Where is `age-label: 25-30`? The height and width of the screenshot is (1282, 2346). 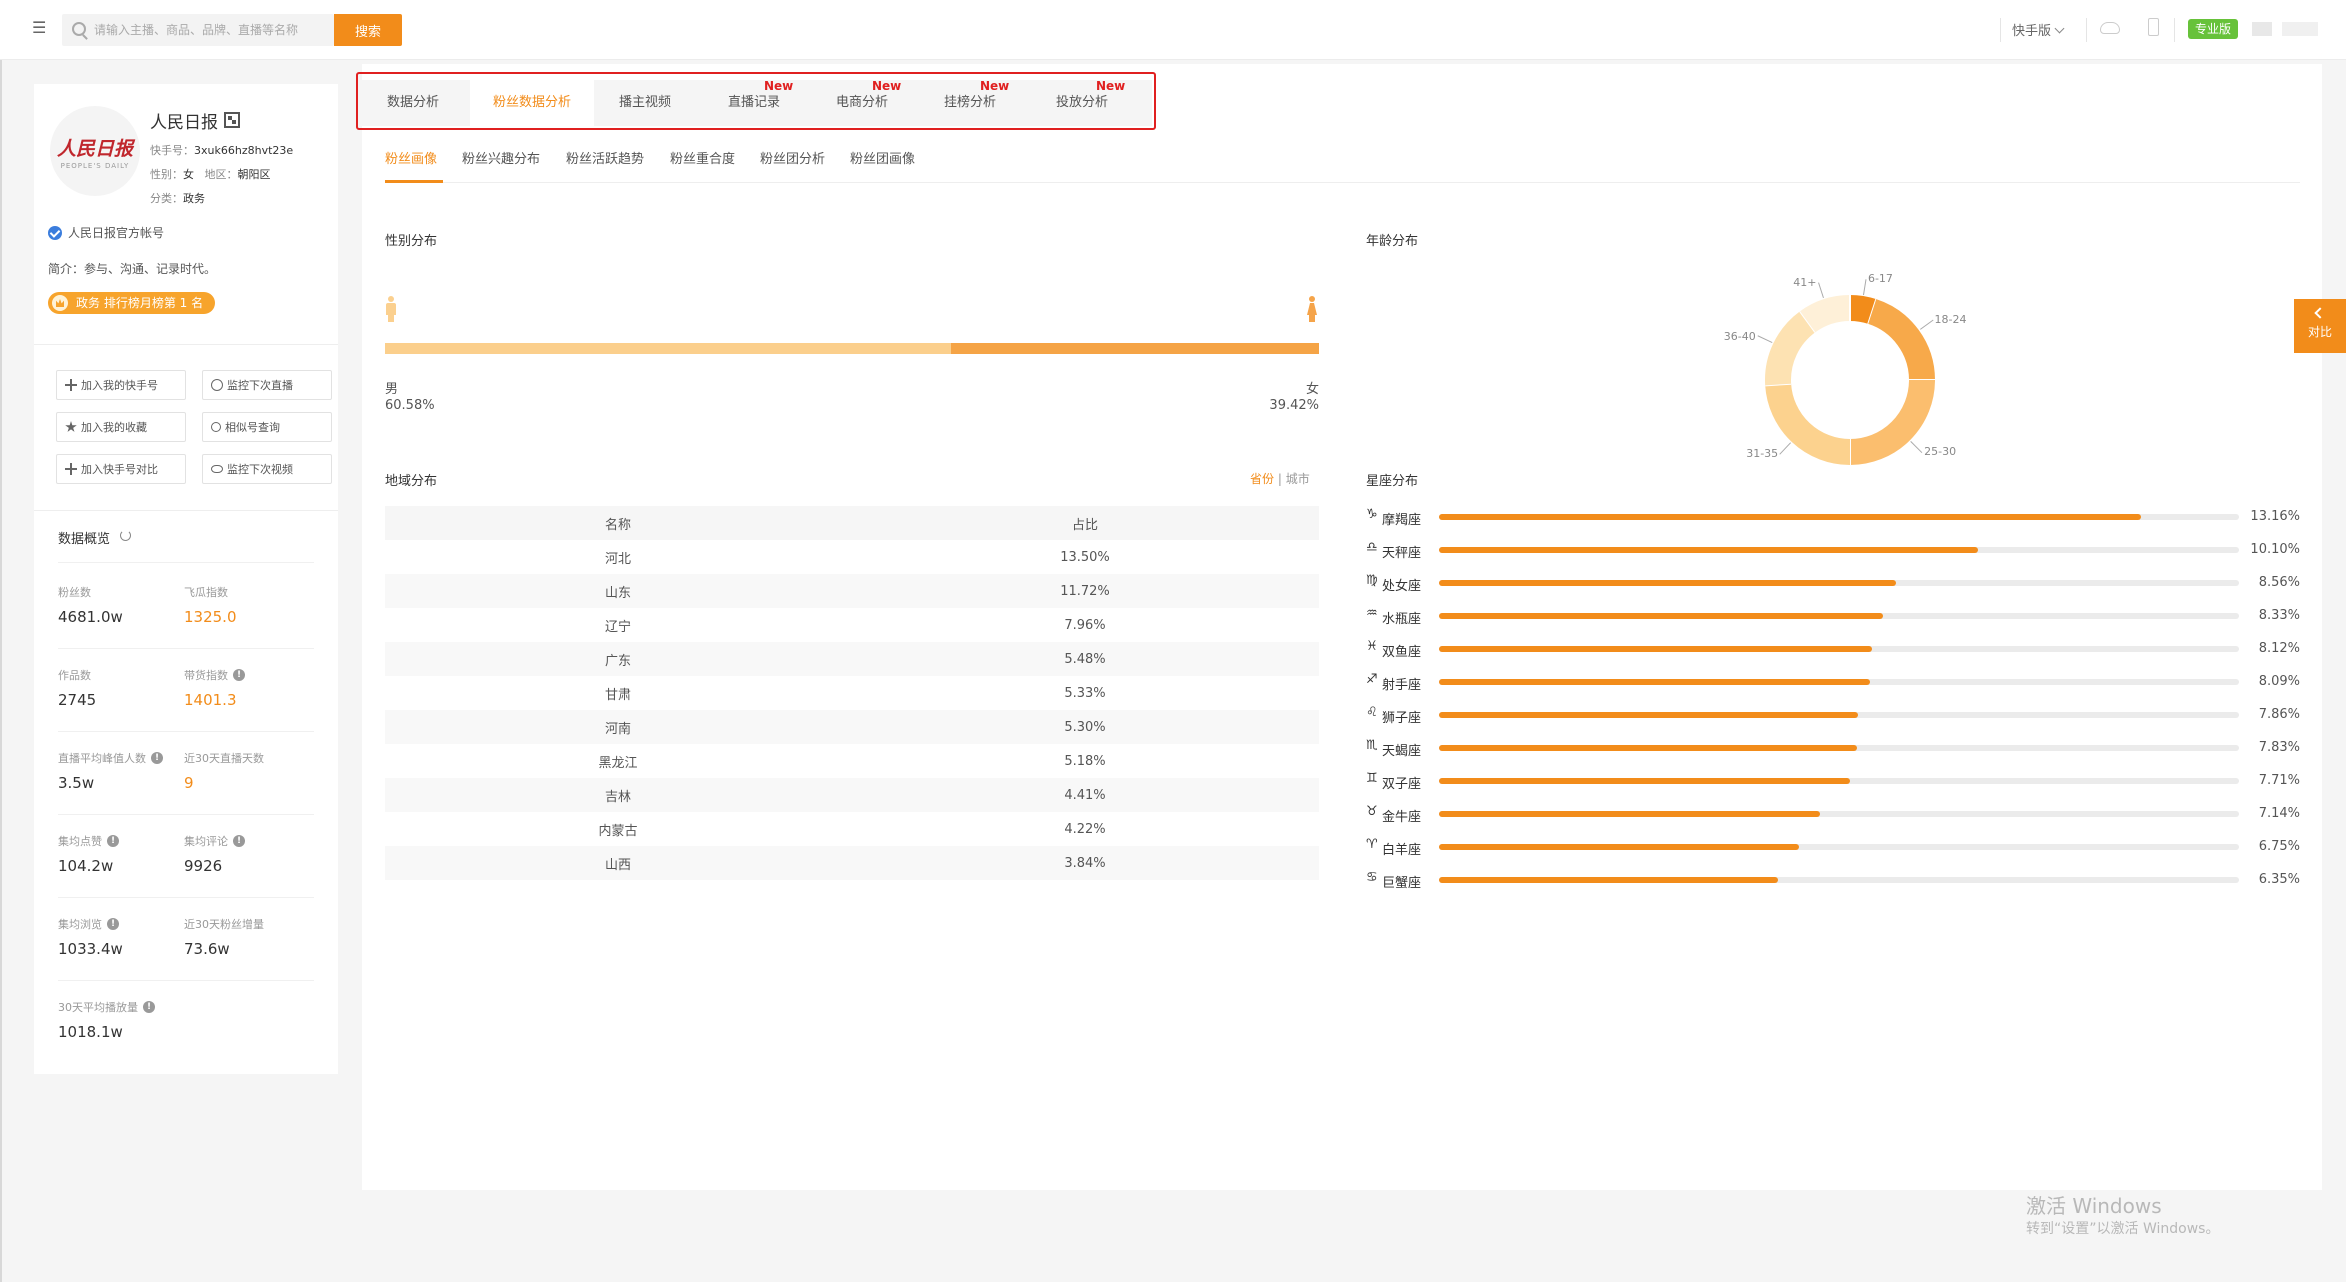
age-label: 25-30 is located at coordinates (1940, 452).